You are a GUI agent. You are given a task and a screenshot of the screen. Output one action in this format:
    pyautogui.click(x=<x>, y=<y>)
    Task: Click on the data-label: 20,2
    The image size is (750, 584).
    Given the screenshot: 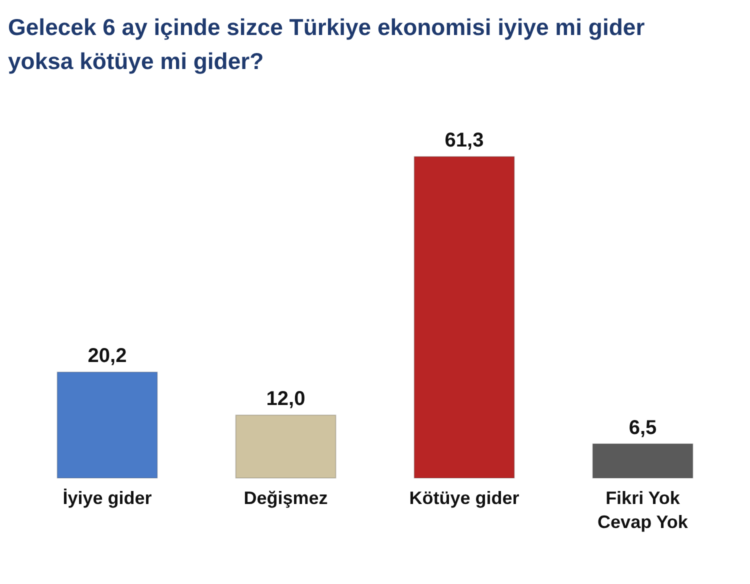 What is the action you would take?
    pyautogui.click(x=107, y=356)
    